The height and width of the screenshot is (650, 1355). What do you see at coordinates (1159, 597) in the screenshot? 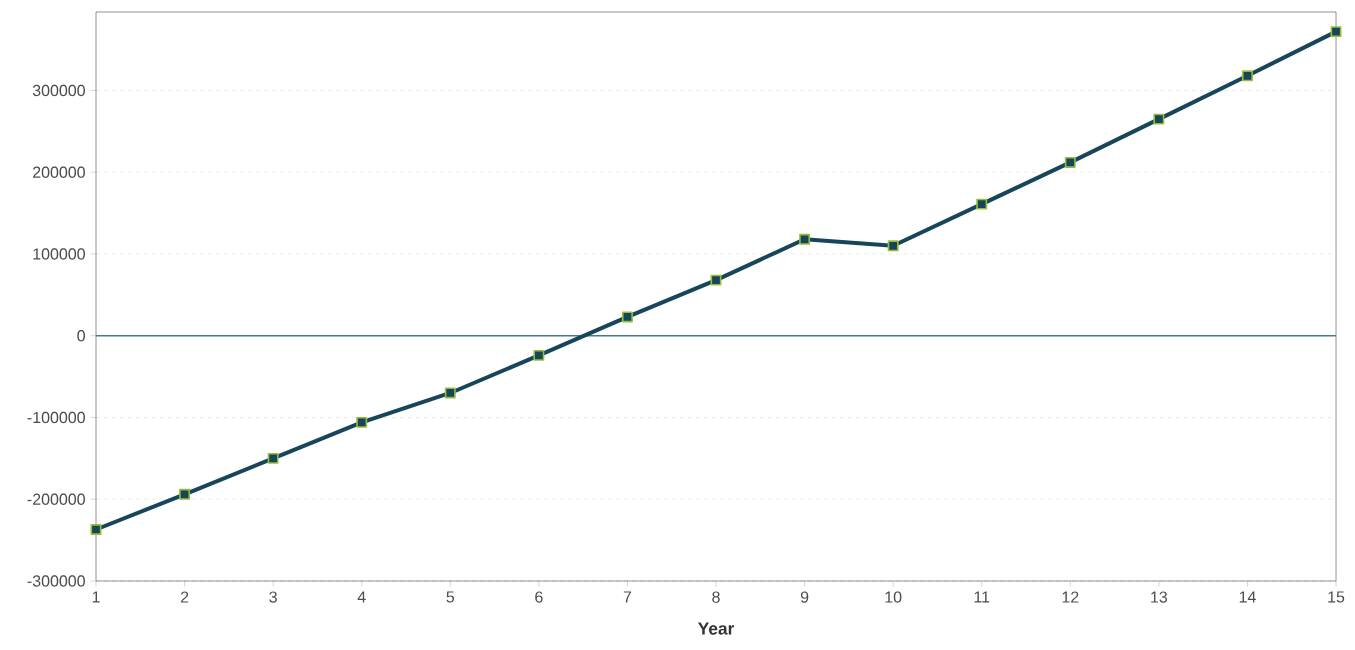
I see `x-tick-label: 13` at bounding box center [1159, 597].